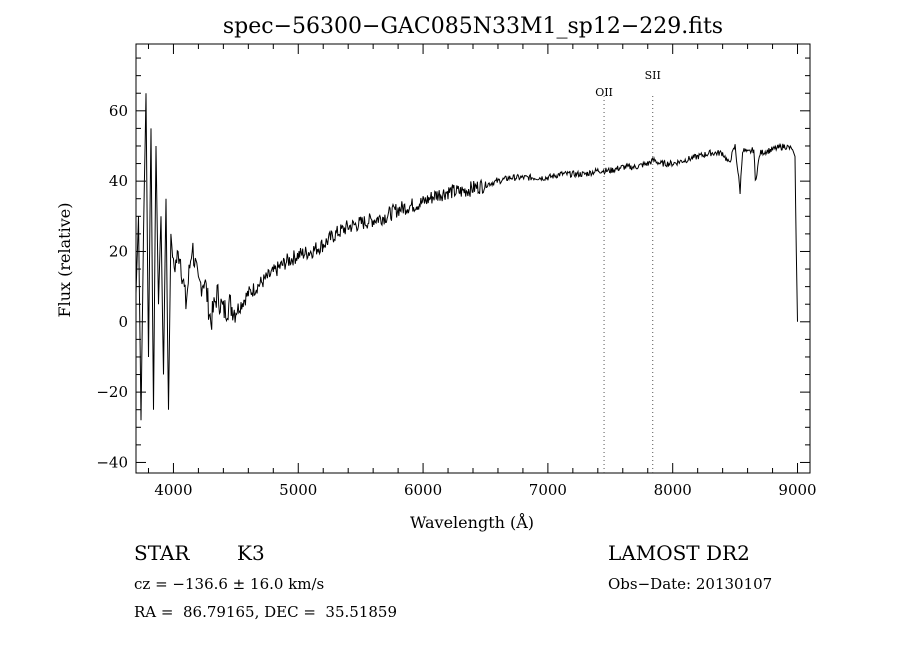 The width and height of the screenshot is (900, 650). What do you see at coordinates (797, 490) in the screenshot?
I see `x-tick-label: 9000` at bounding box center [797, 490].